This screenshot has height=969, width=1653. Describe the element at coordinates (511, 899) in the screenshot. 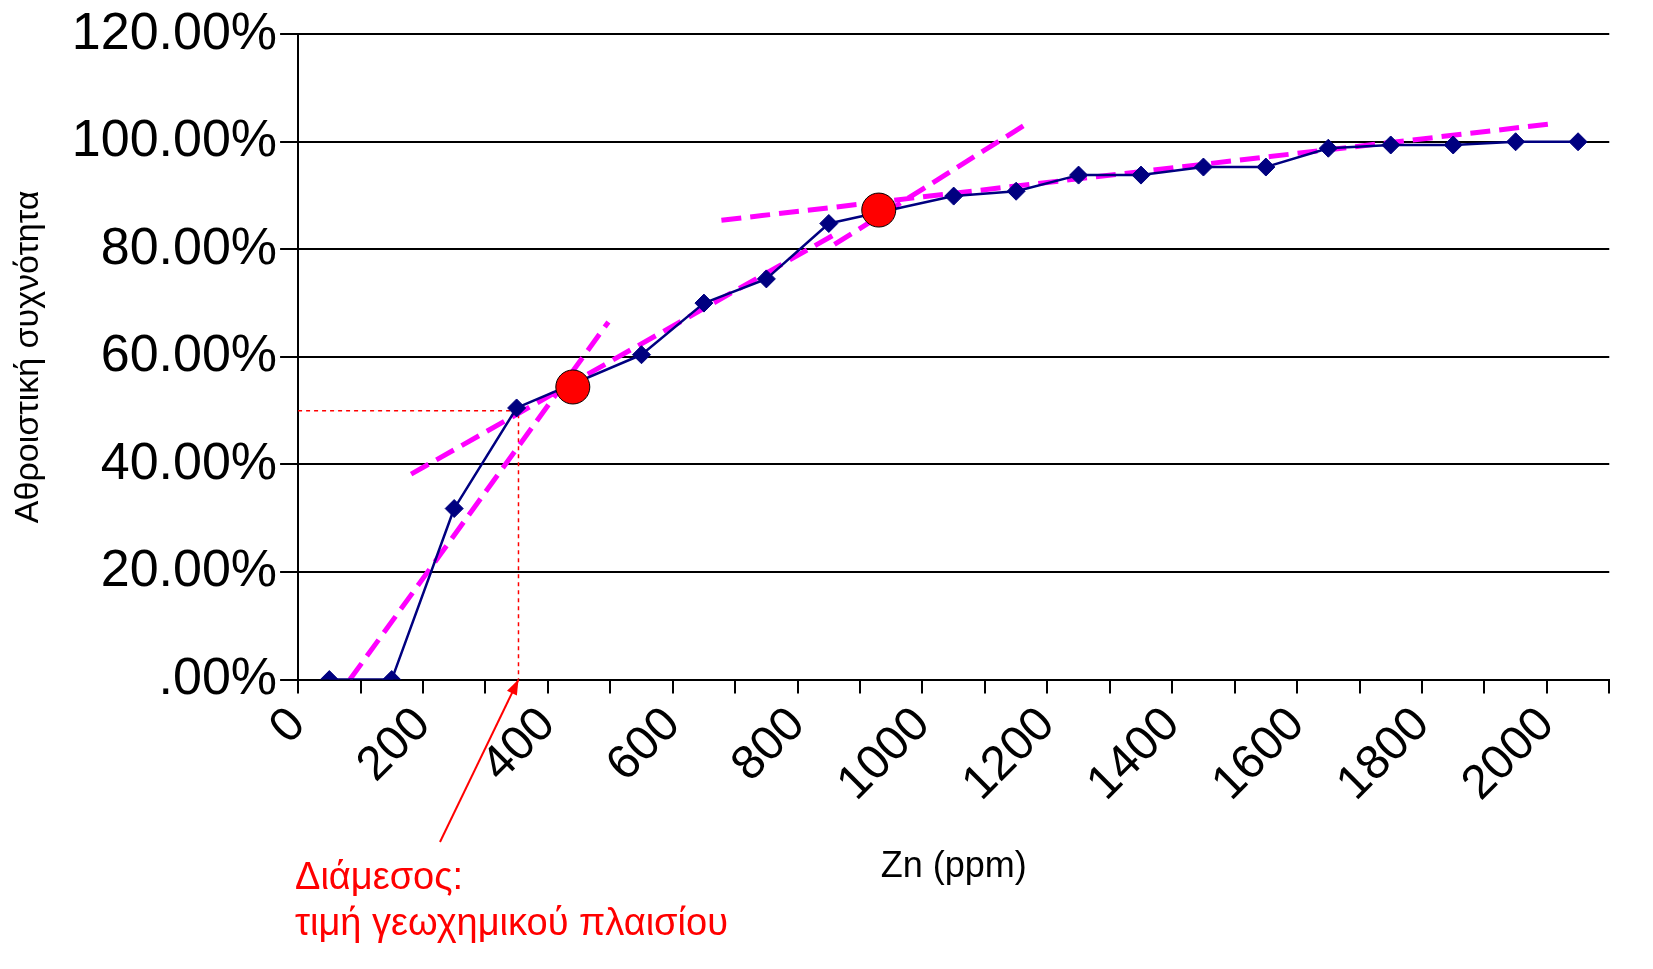

I see `annotation: Διάμεσος: τιμή γεωχημικού πλαισίου` at that location.